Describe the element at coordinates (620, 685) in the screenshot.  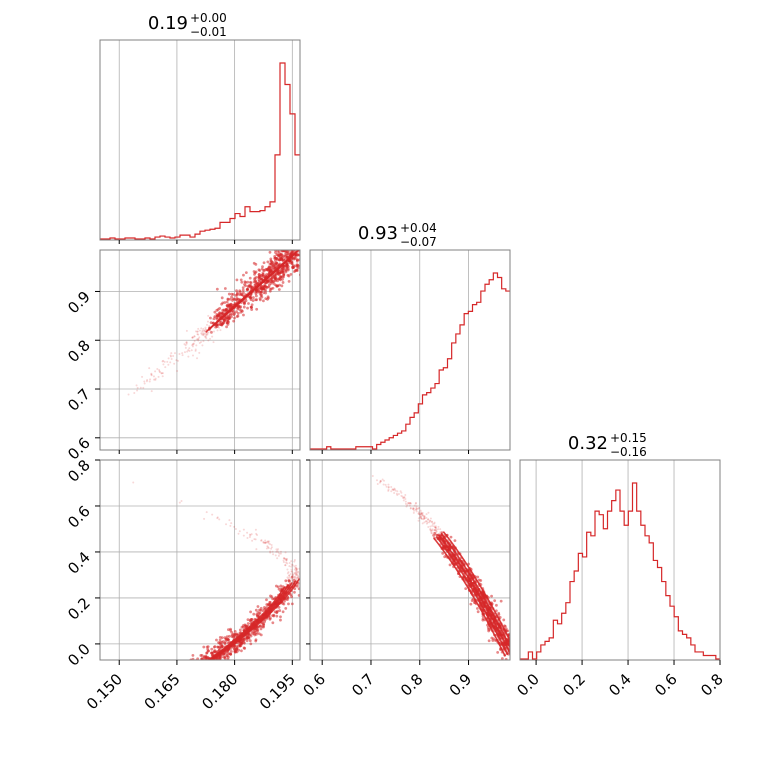
I see `x-tick-label: 0.4` at that location.